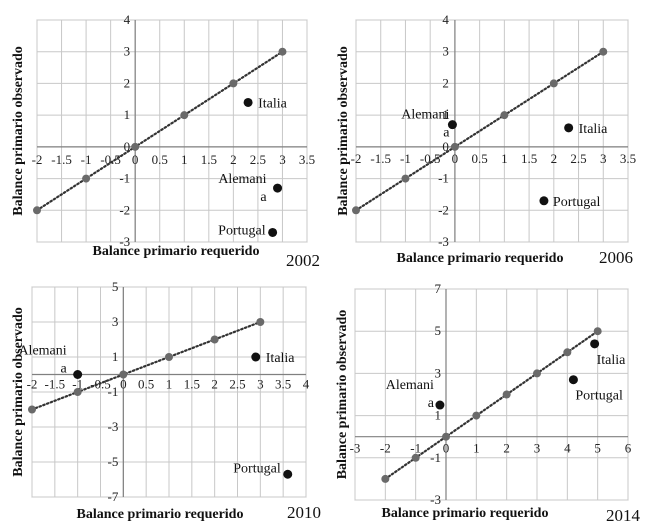 This screenshot has width=655, height=530. Describe the element at coordinates (115, 286) in the screenshot. I see `y-tick-label: 5` at that location.